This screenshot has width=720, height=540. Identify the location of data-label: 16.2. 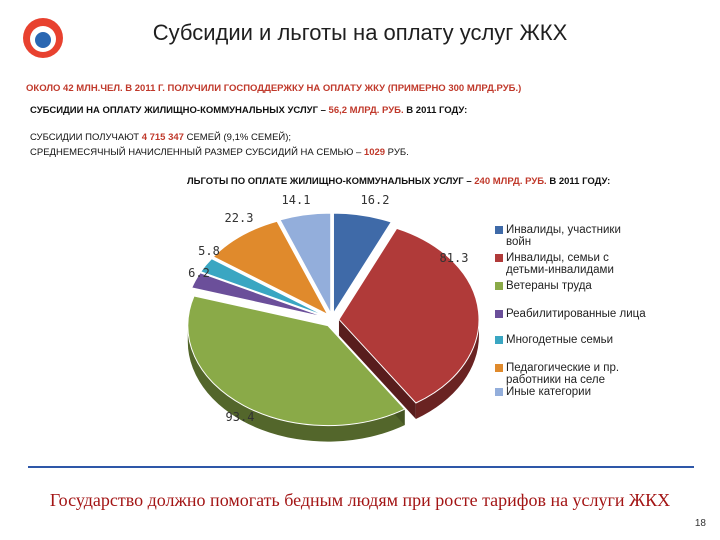
(375, 200).